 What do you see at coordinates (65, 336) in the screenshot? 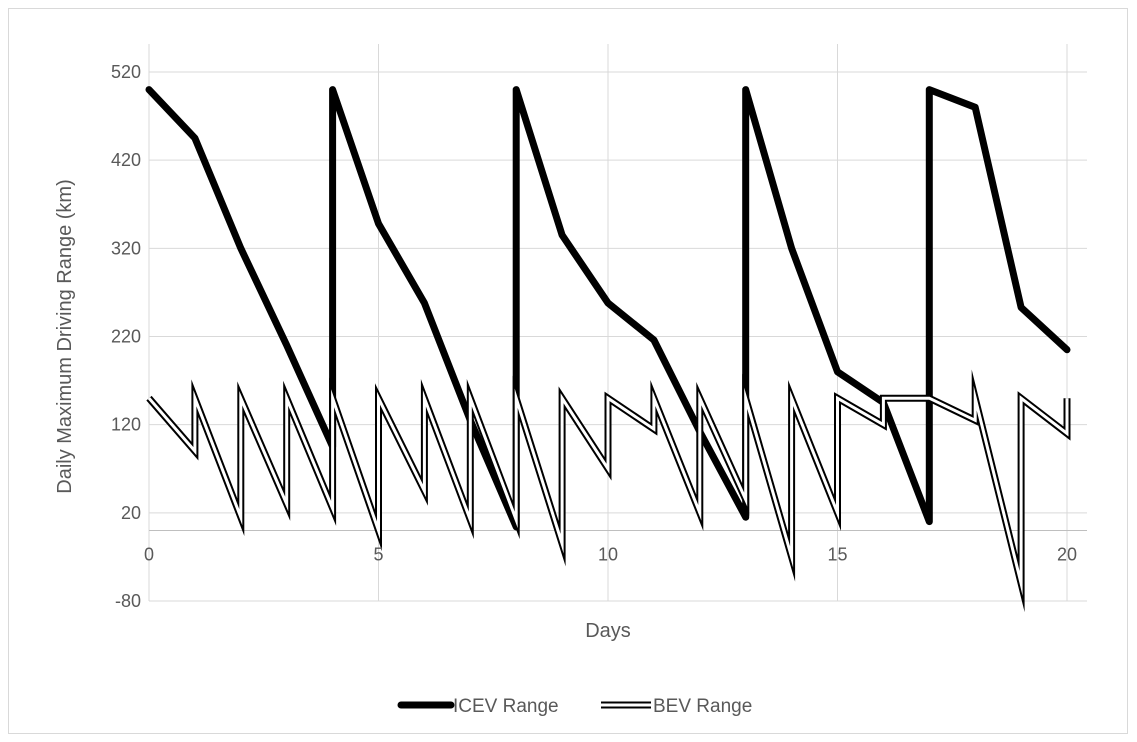
I see `y-axis-title: Daily Maximum Driving Range (km)` at bounding box center [65, 336].